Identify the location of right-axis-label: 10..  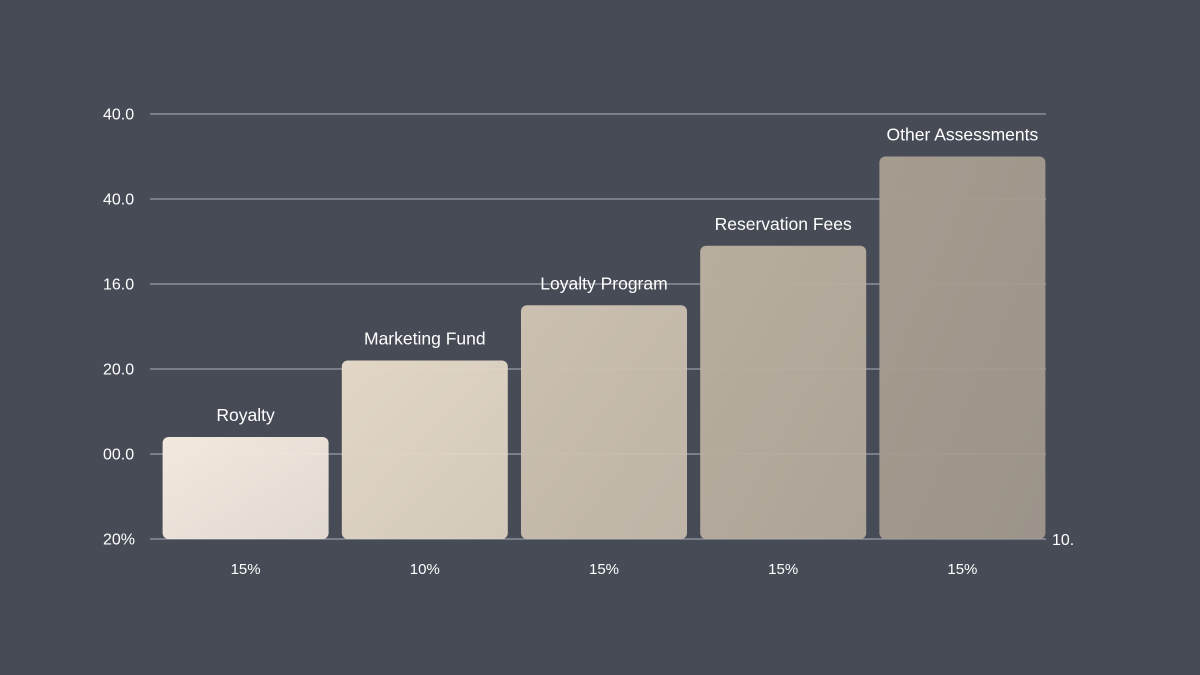
(1063, 540).